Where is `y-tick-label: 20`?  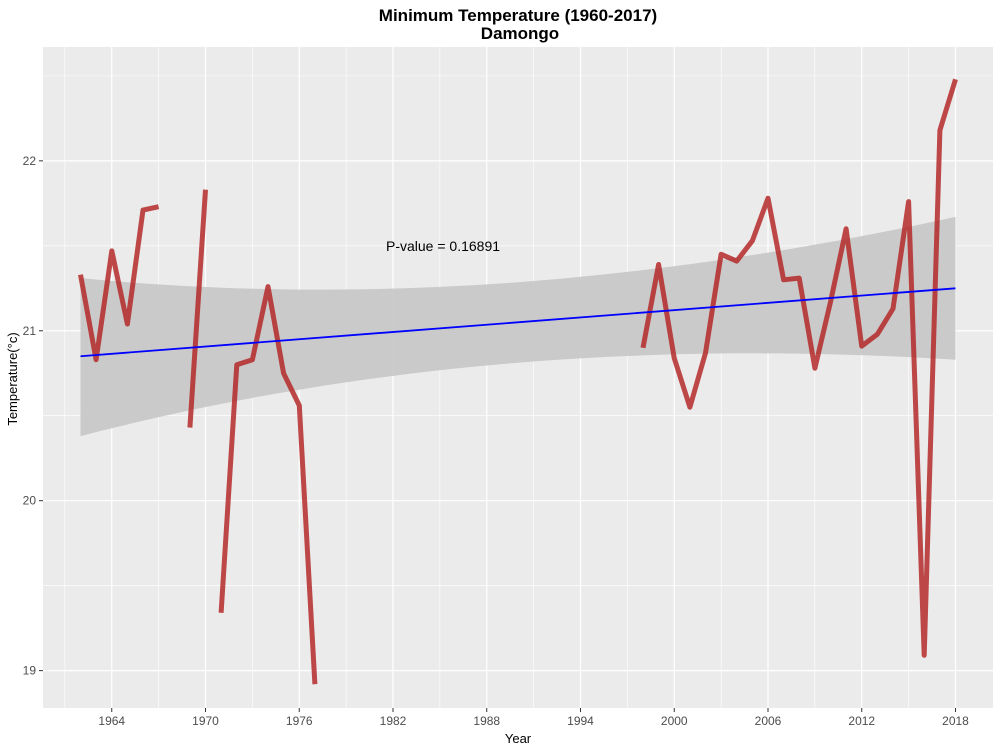 y-tick-label: 20 is located at coordinates (30, 501).